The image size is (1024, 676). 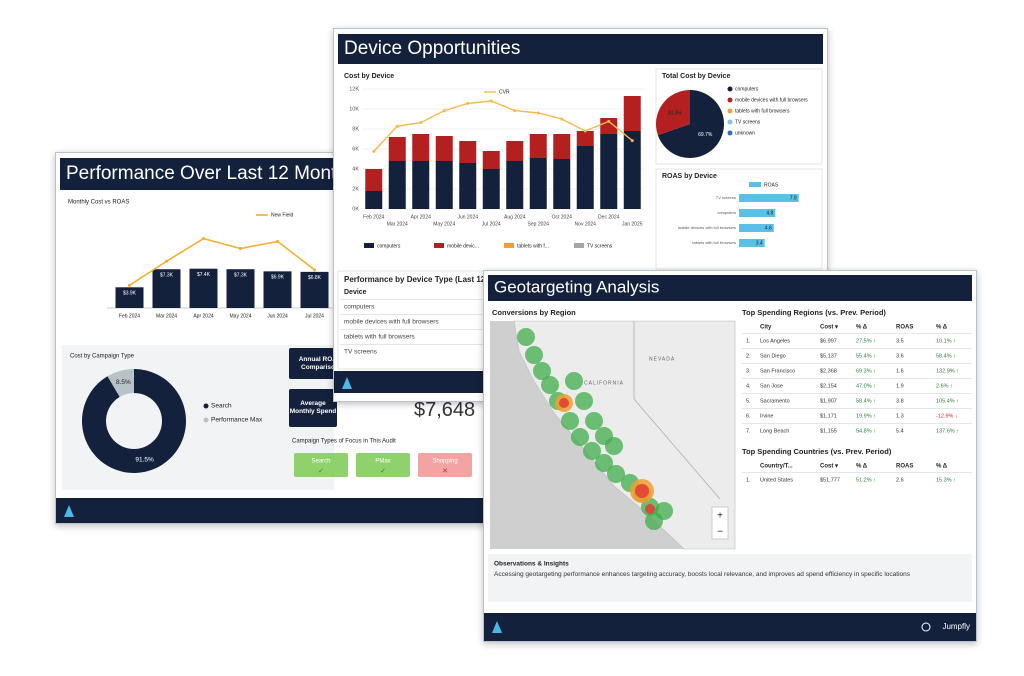 What do you see at coordinates (774, 431) in the screenshot?
I see `table-cell: Long Beach` at bounding box center [774, 431].